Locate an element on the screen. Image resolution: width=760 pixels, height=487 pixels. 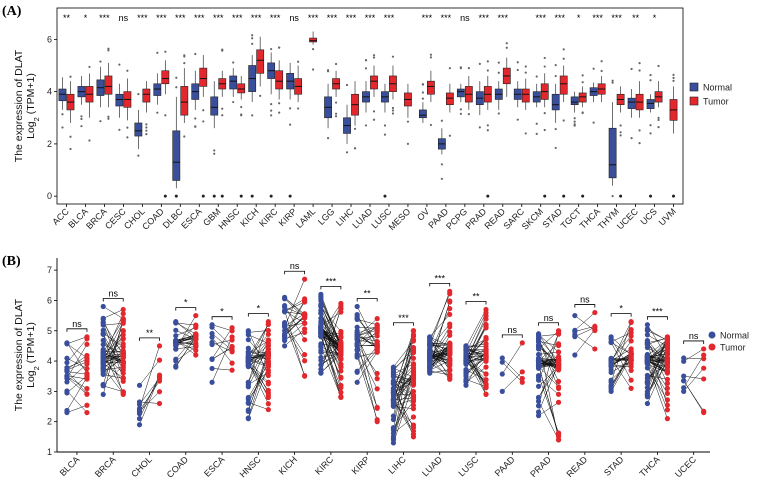
y-axis-label-line1: The expression of DLAT is located at coordinates (19, 105).